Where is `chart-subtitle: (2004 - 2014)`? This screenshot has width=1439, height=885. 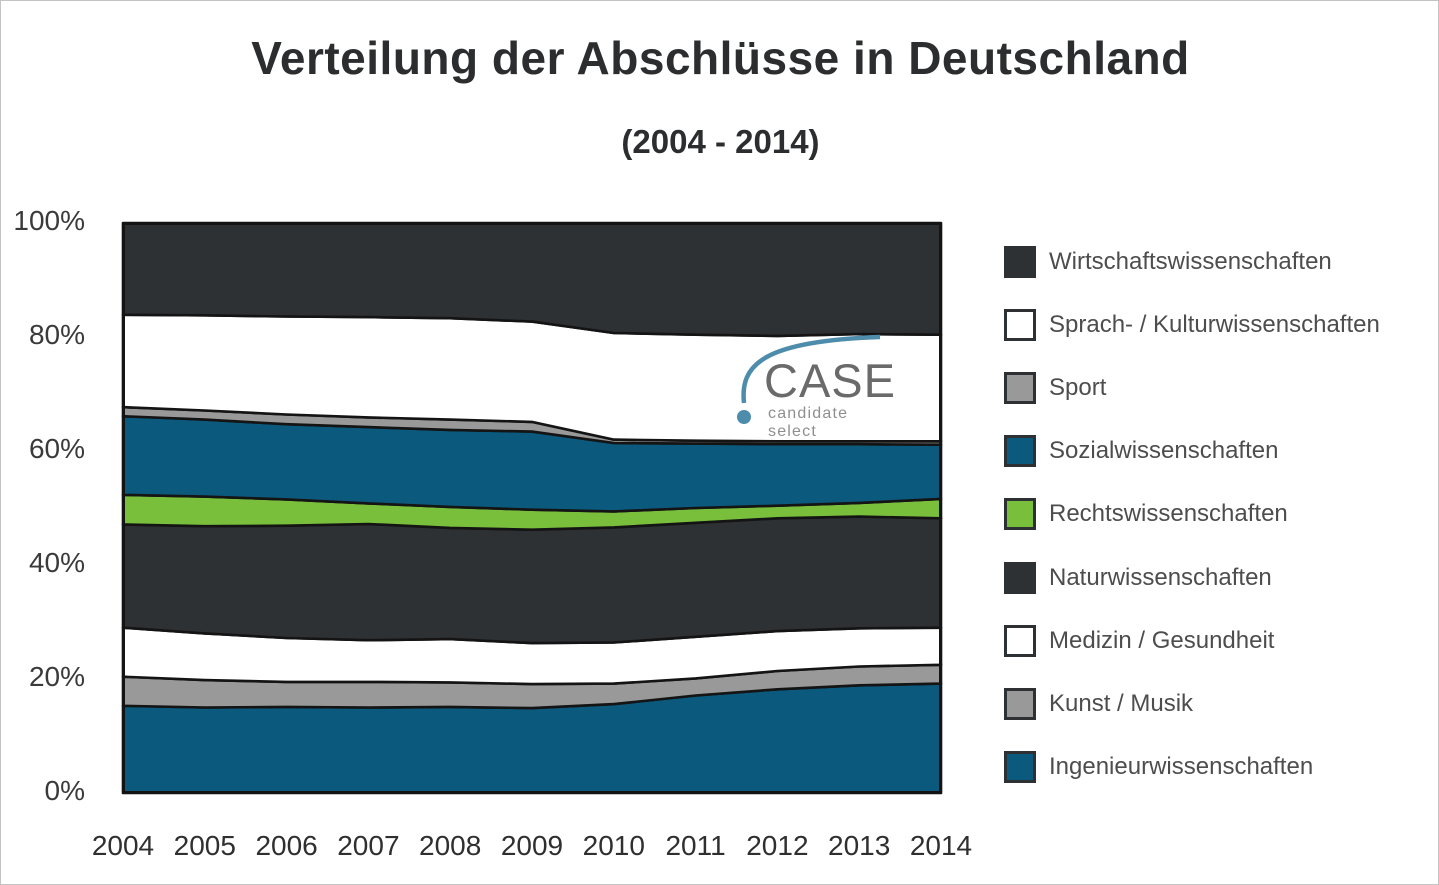
chart-subtitle: (2004 - 2014) is located at coordinates (720, 141).